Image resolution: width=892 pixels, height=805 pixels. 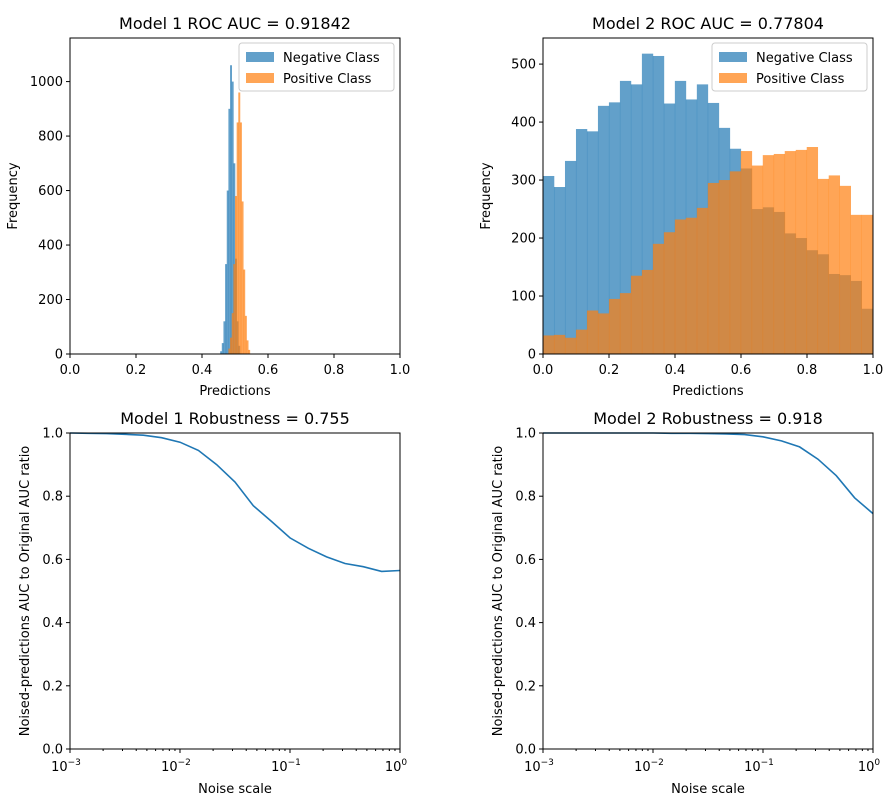 I want to click on y-tick-label: 200, so click(x=523, y=239).